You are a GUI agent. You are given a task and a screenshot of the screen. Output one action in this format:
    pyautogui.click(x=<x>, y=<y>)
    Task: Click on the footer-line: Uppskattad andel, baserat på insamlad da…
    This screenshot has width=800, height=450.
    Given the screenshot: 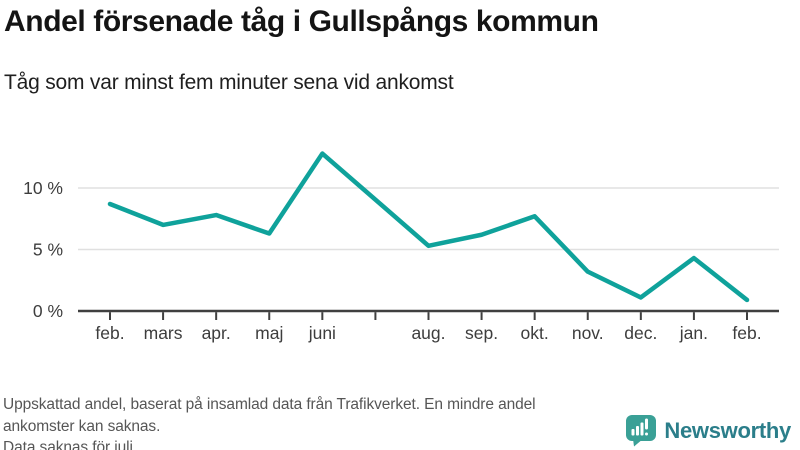 What is the action you would take?
    pyautogui.click(x=269, y=404)
    